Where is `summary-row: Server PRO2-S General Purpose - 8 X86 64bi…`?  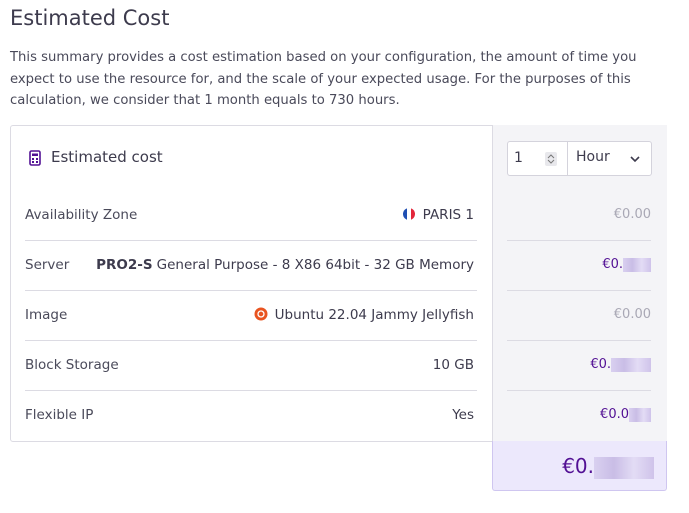 summary-row: Server PRO2-S General Purpose - 8 X86 64bi… is located at coordinates (251, 265).